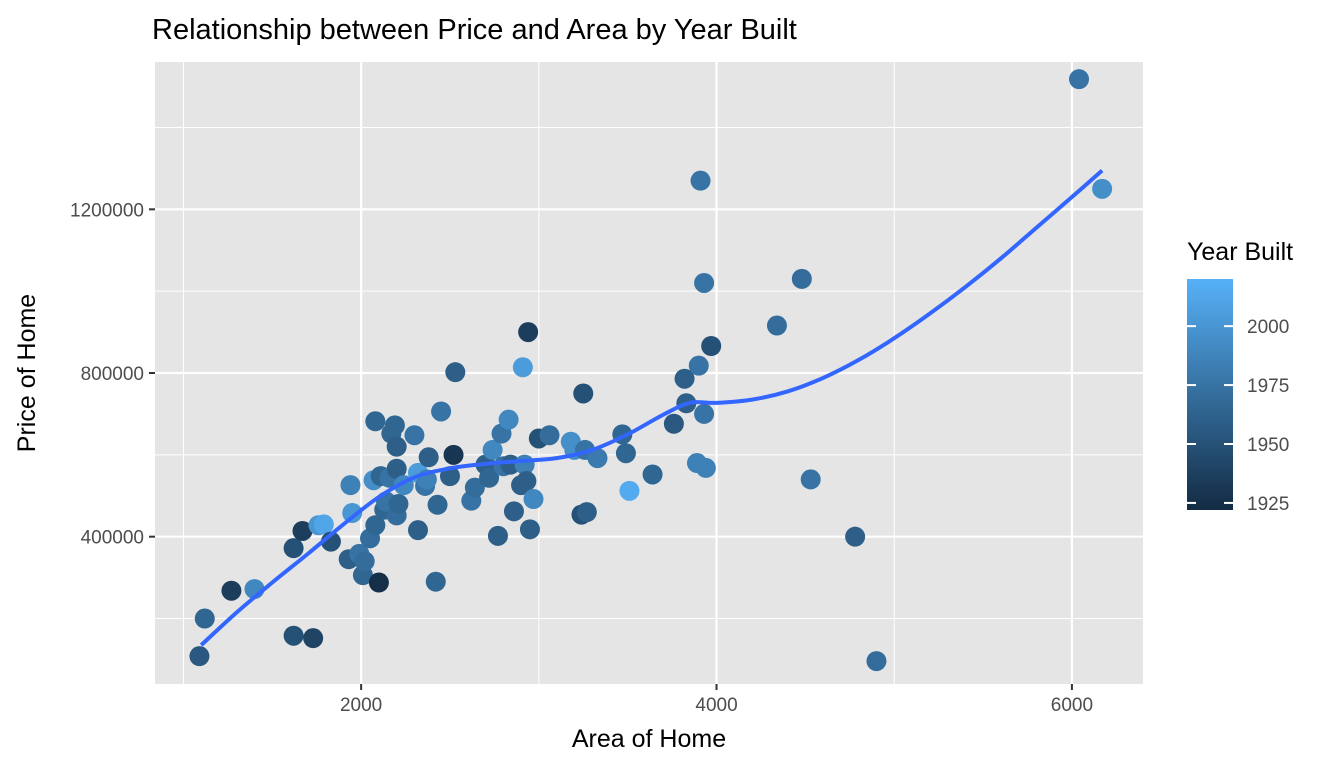 Image resolution: width=1344 pixels, height=768 pixels. What do you see at coordinates (649, 739) in the screenshot?
I see `x-axis-title: Area of Home` at bounding box center [649, 739].